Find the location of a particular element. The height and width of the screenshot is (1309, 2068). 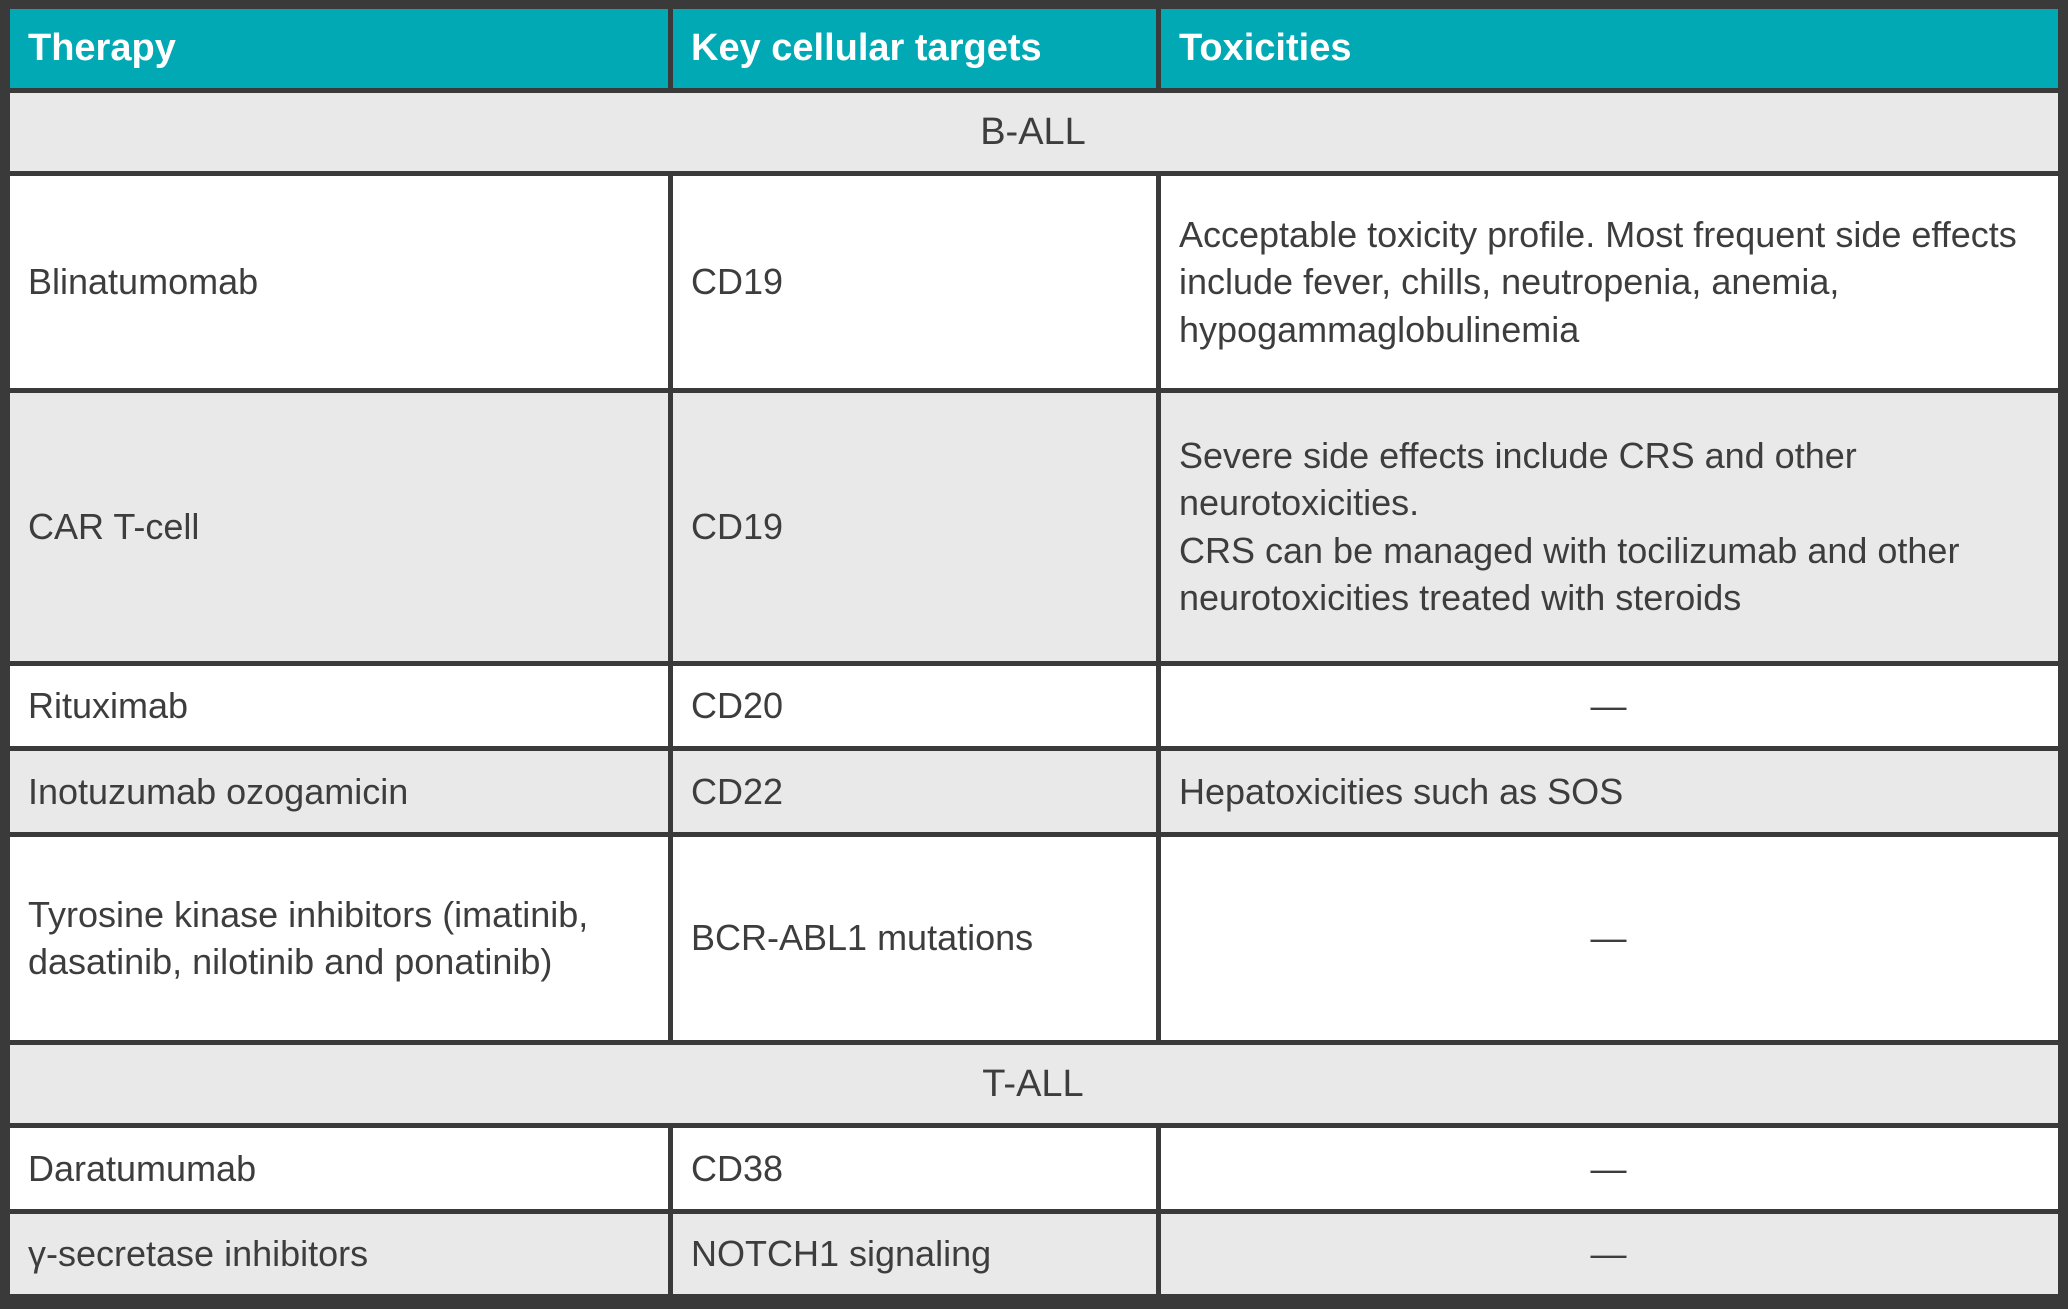

section-header-b-all: B-ALL is located at coordinates (1034, 132).